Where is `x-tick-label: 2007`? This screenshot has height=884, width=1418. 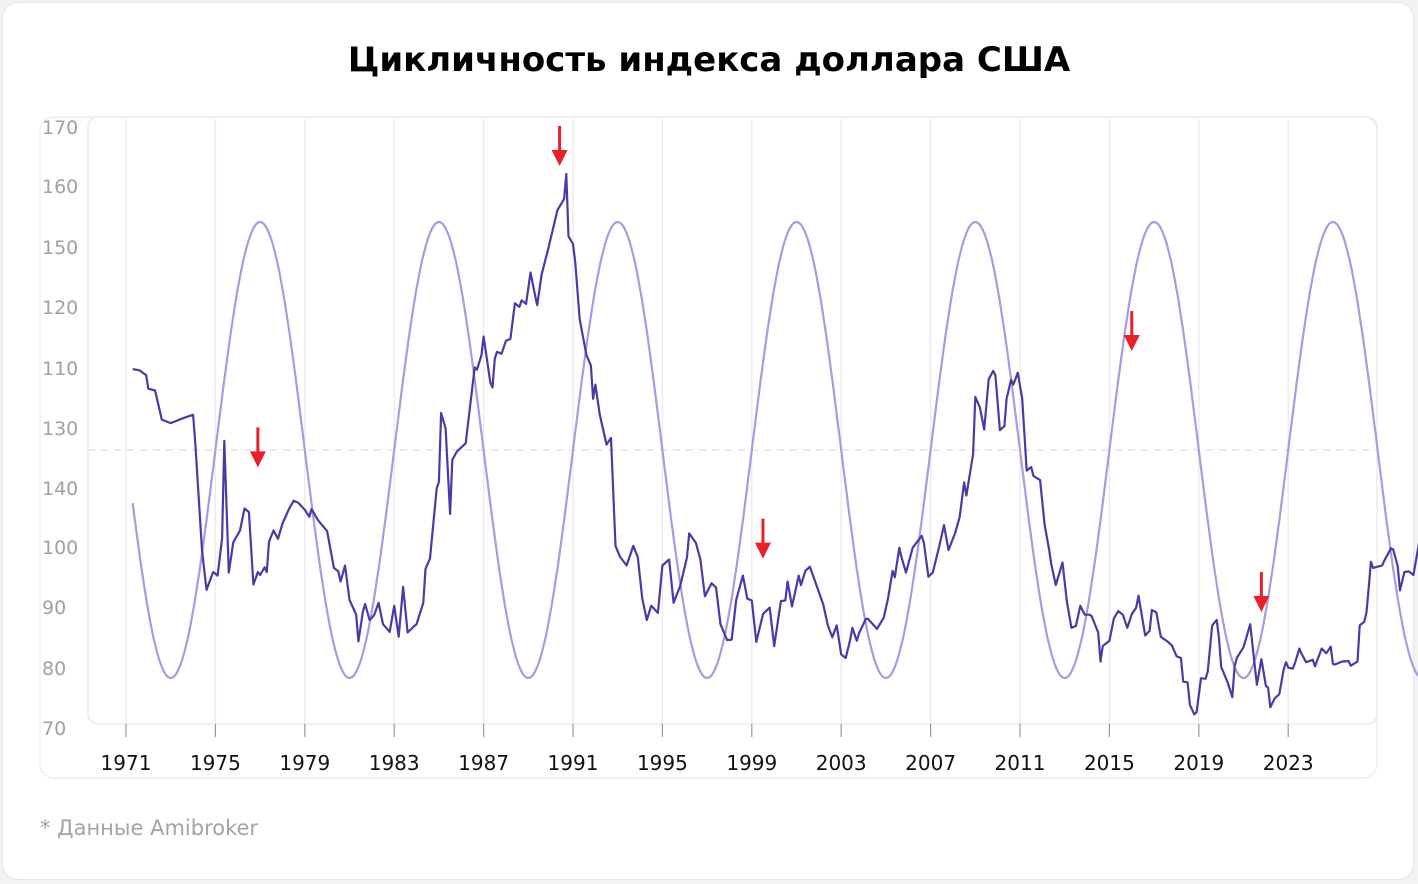 x-tick-label: 2007 is located at coordinates (930, 763).